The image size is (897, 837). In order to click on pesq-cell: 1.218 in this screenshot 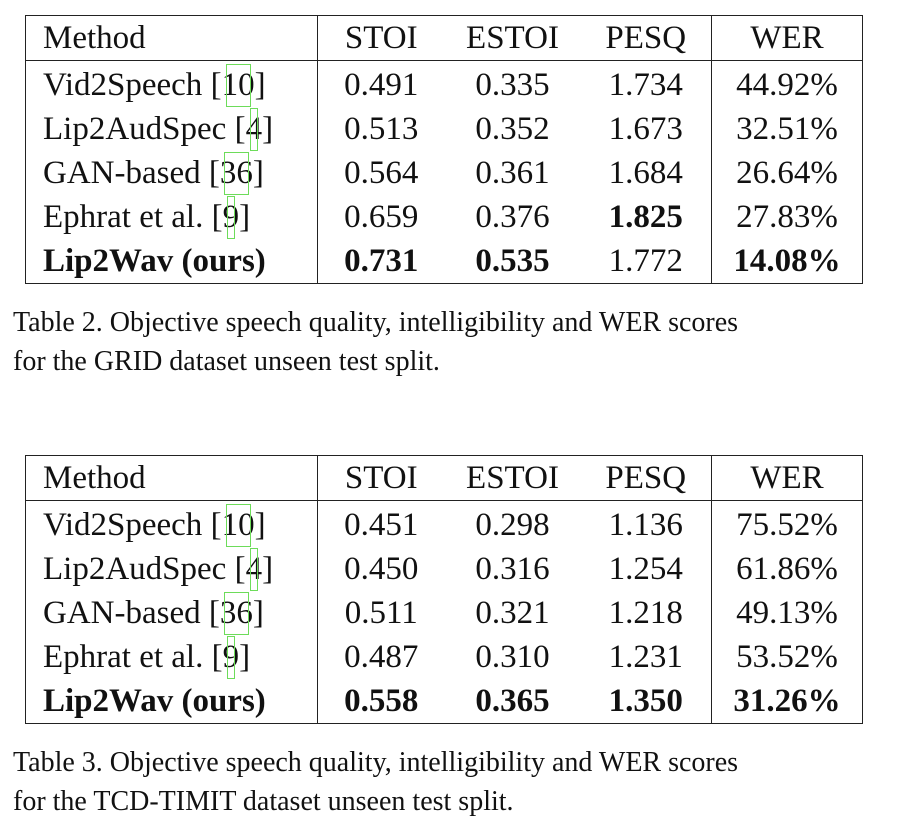, I will do `click(645, 612)`.